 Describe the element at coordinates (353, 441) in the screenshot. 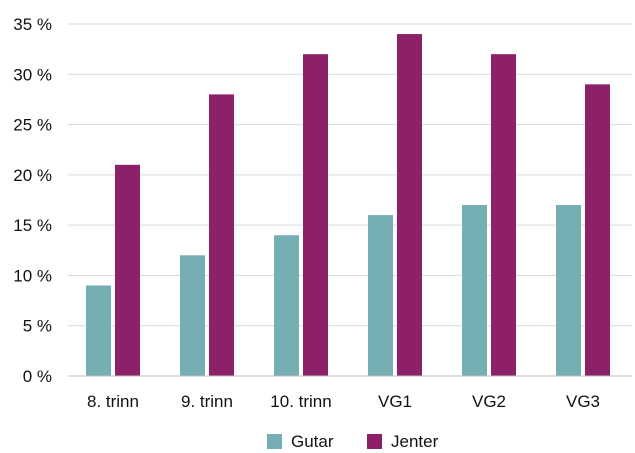

I see `legend: Gutar Jenter` at that location.